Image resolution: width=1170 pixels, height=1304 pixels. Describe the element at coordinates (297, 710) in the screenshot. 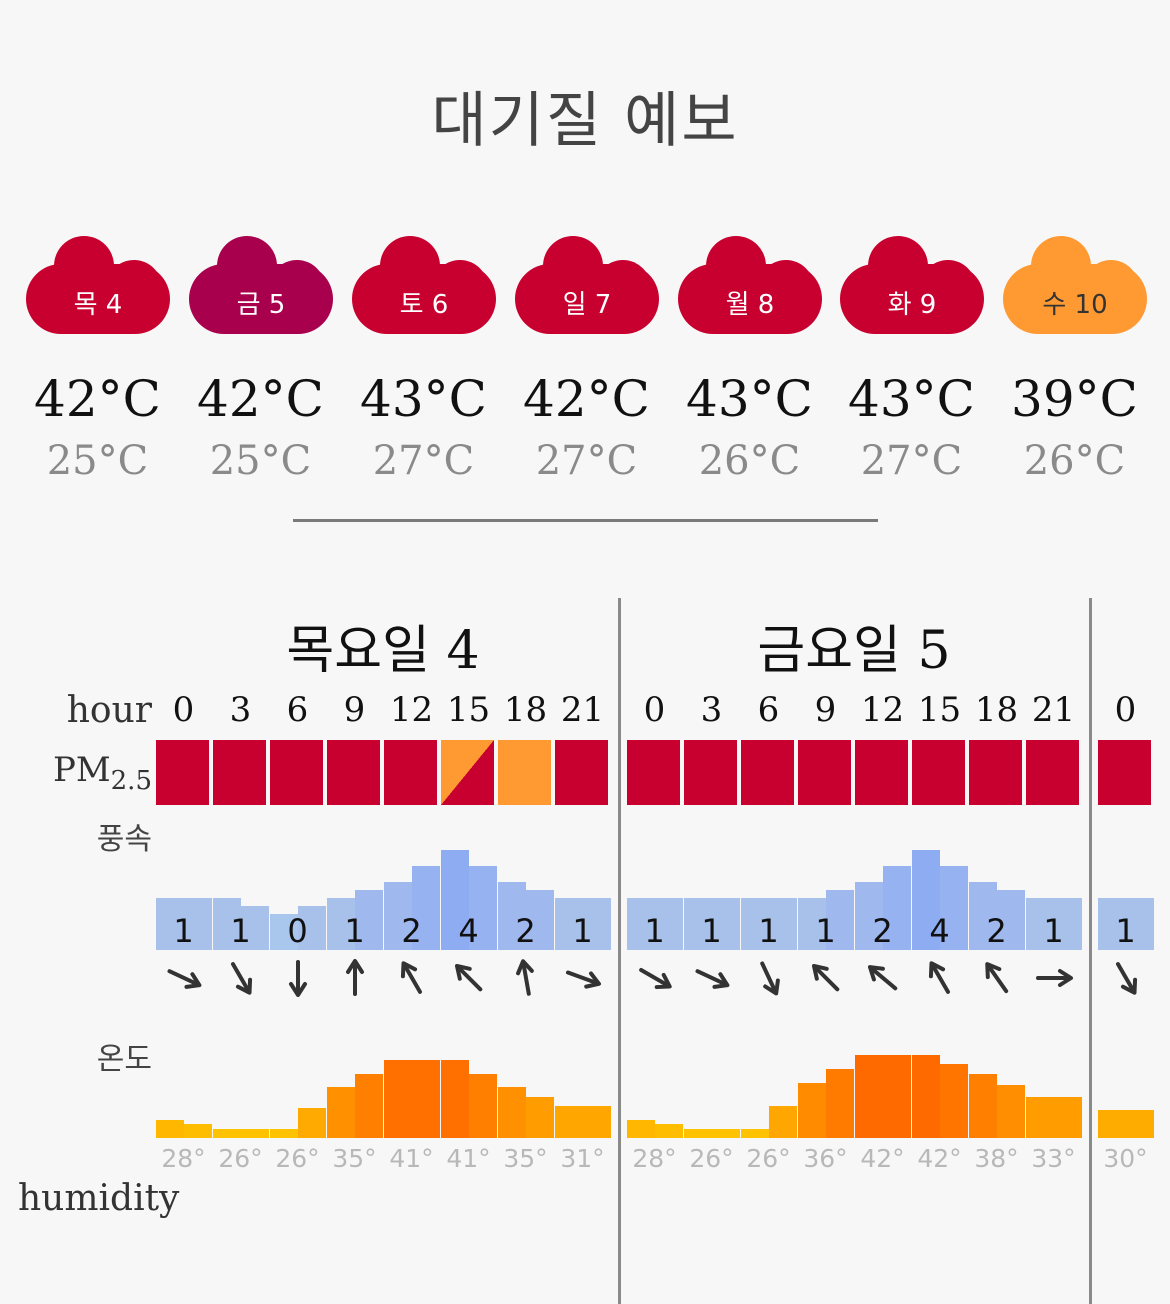

I see `hour-label: 6` at that location.